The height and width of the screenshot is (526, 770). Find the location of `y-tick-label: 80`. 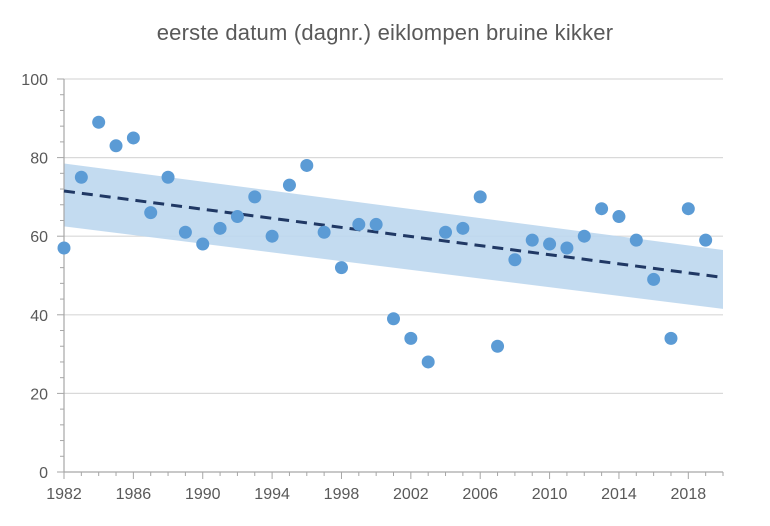

y-tick-label: 80 is located at coordinates (39, 159).